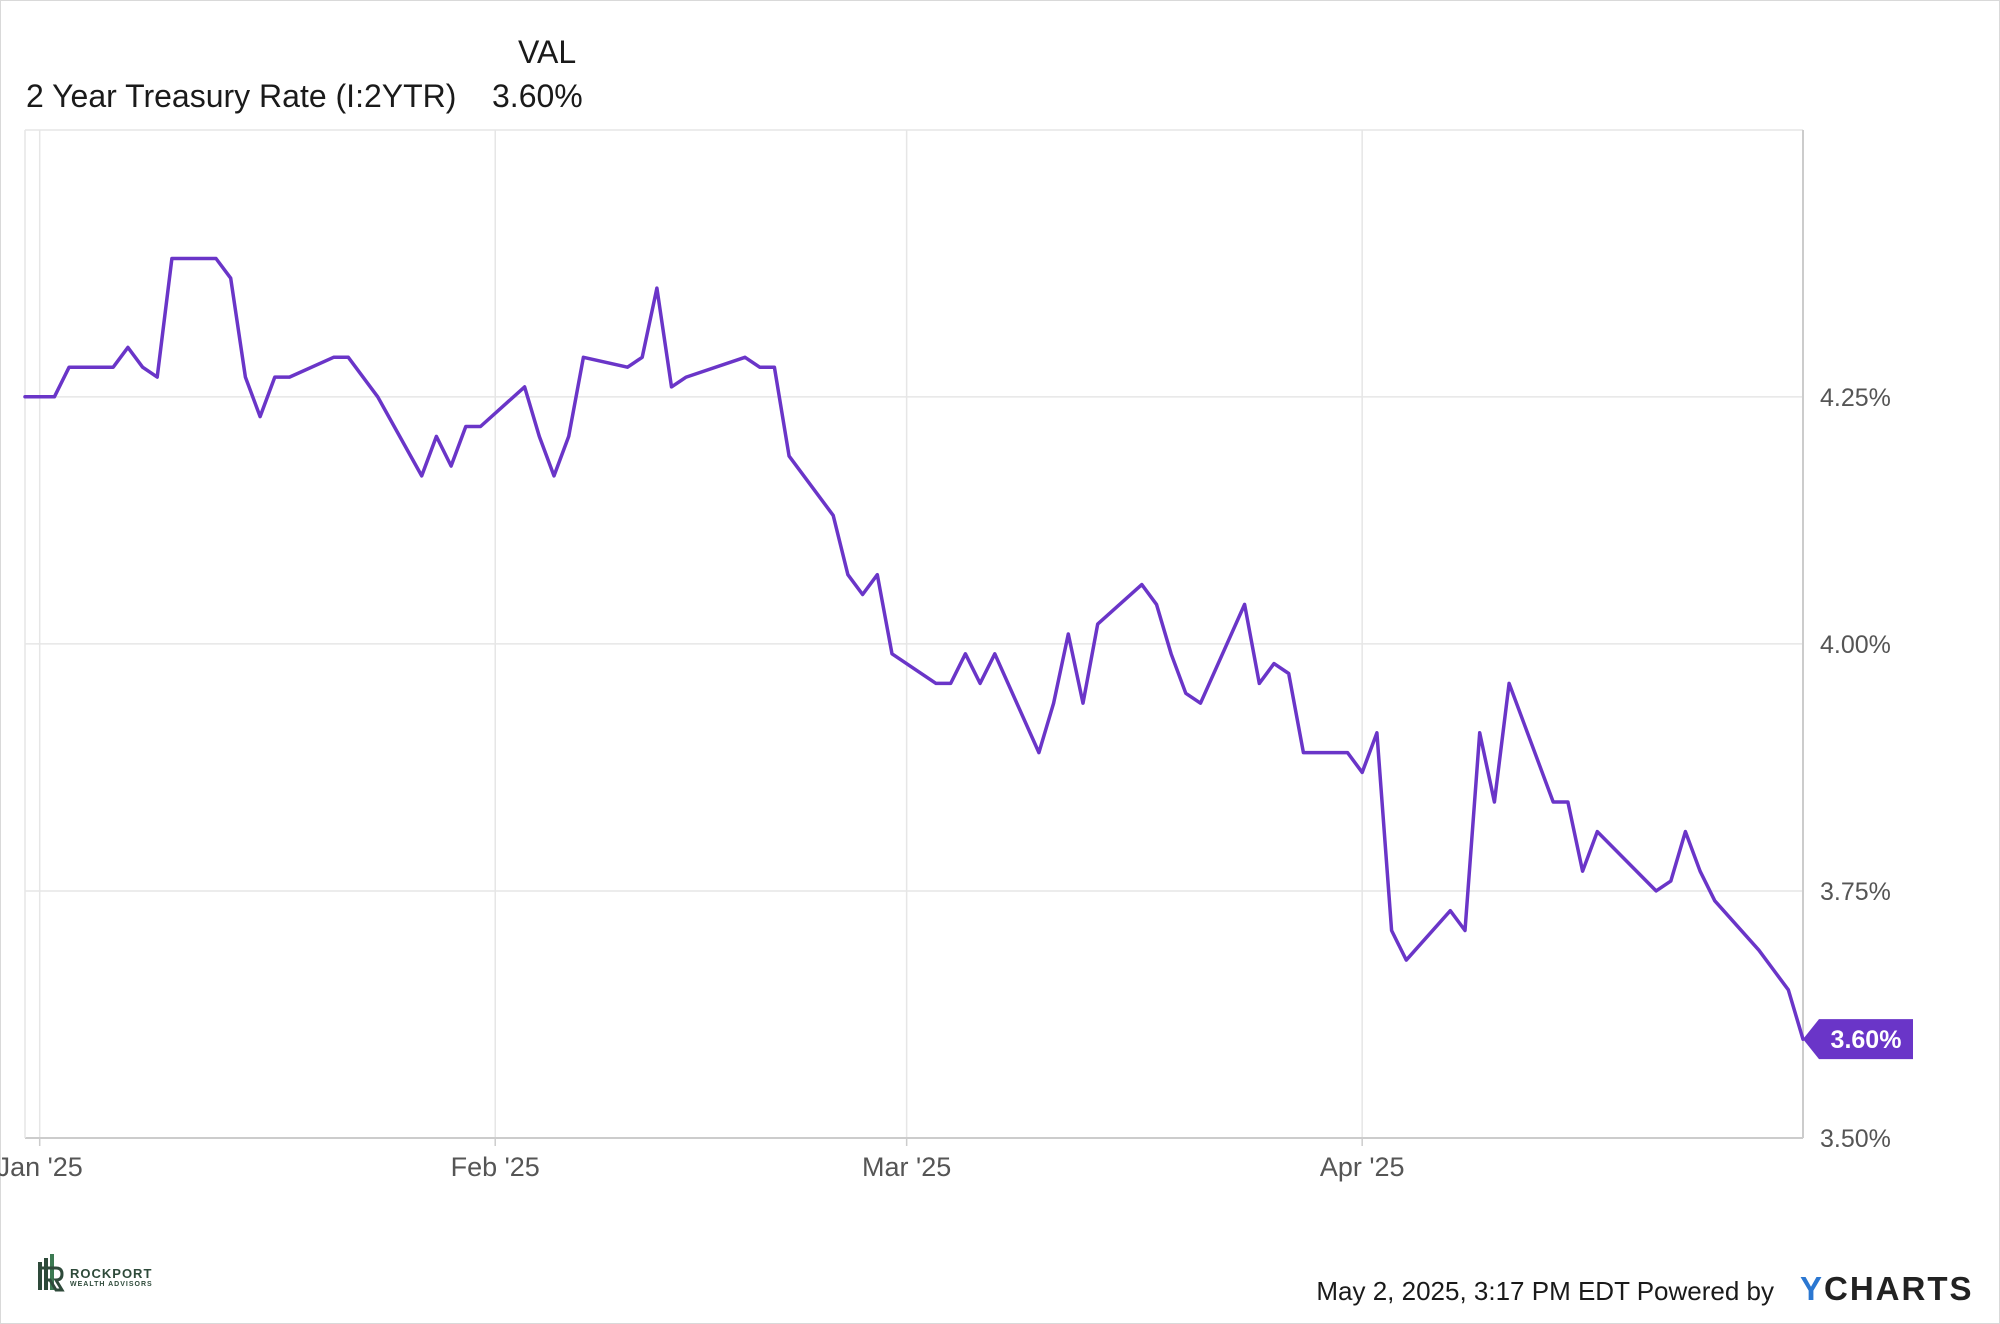 The height and width of the screenshot is (1324, 2000). Describe the element at coordinates (1545, 1291) in the screenshot. I see `footer-timestamp: May 2, 2025, 3:17 PM EDT Powered by` at that location.